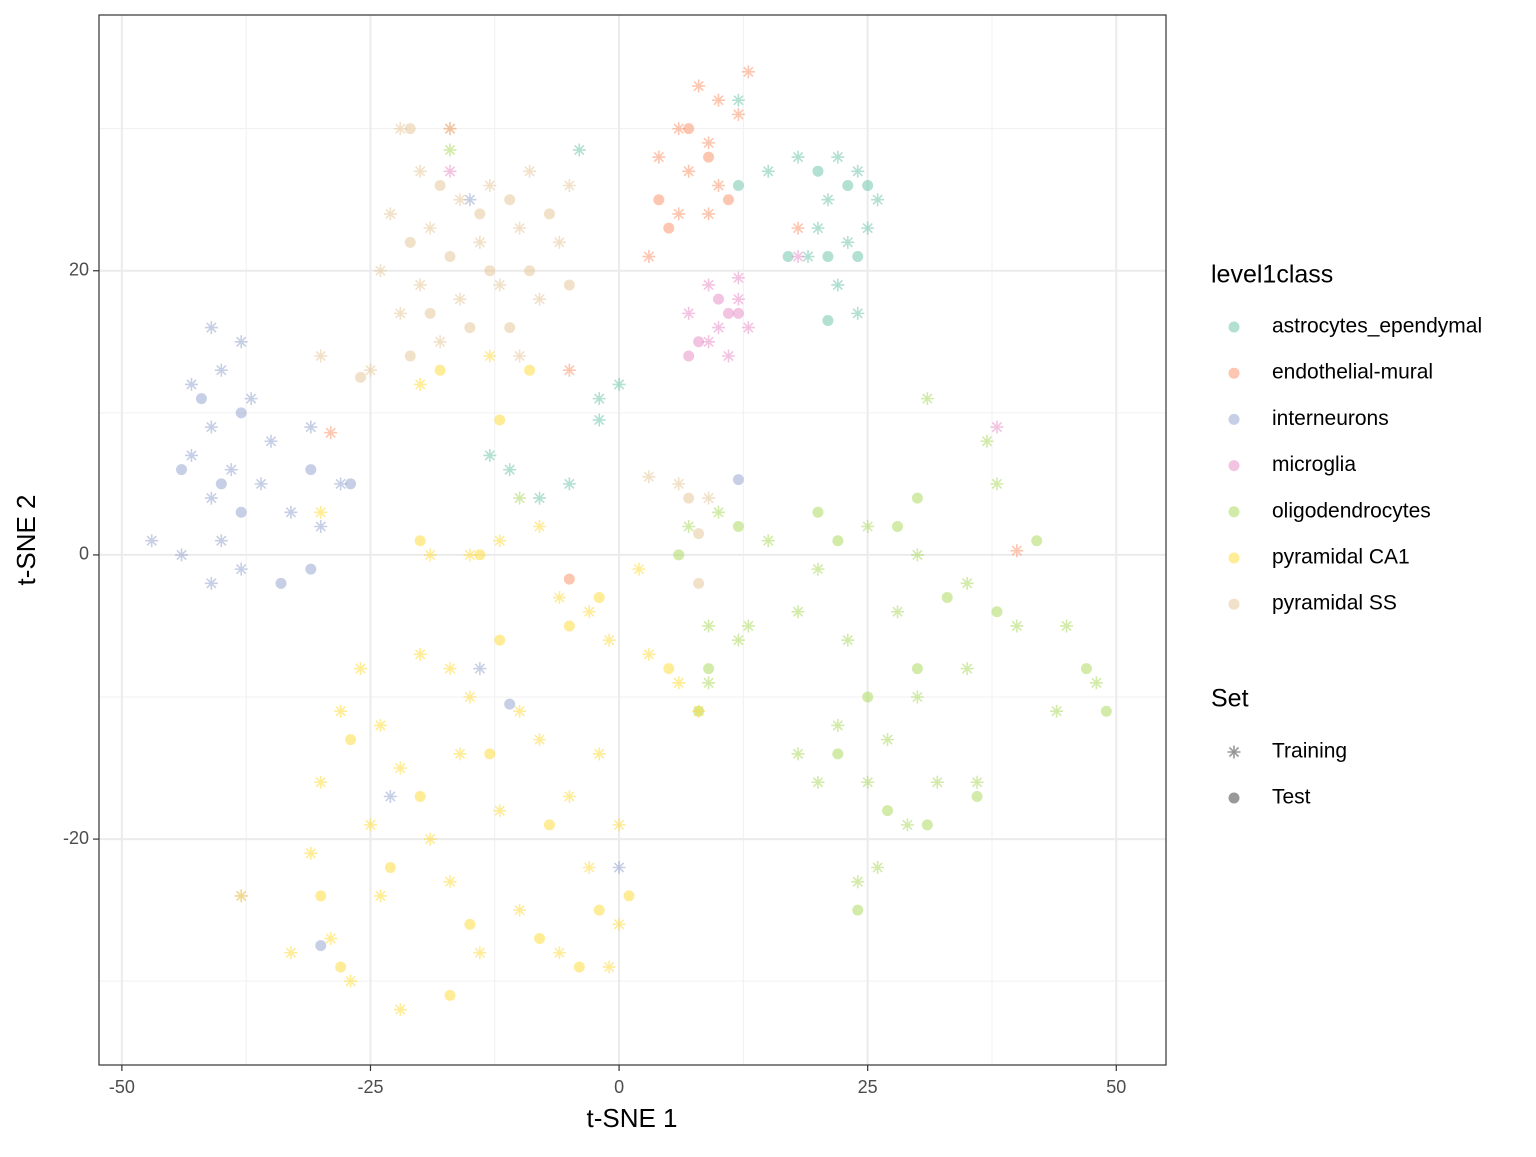 The width and height of the screenshot is (1536, 1157). What do you see at coordinates (1314, 464) in the screenshot?
I see `legend-label: microglia` at bounding box center [1314, 464].